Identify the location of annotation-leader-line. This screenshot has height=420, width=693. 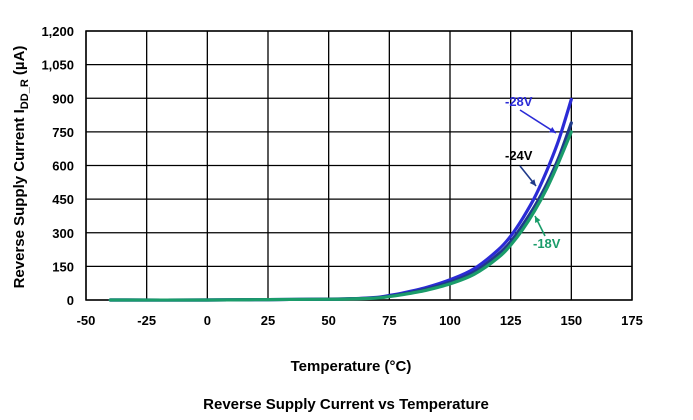
(538, 121).